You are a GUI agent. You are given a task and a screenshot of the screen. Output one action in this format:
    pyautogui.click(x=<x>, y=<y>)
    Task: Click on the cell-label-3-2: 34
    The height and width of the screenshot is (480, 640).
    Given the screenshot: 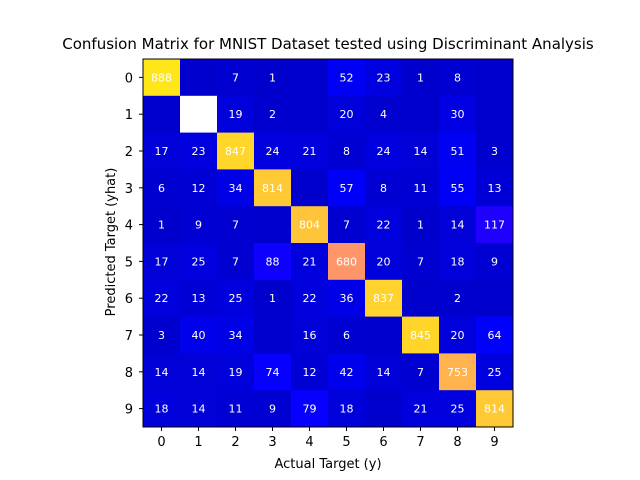 What is the action you would take?
    pyautogui.click(x=236, y=188)
    